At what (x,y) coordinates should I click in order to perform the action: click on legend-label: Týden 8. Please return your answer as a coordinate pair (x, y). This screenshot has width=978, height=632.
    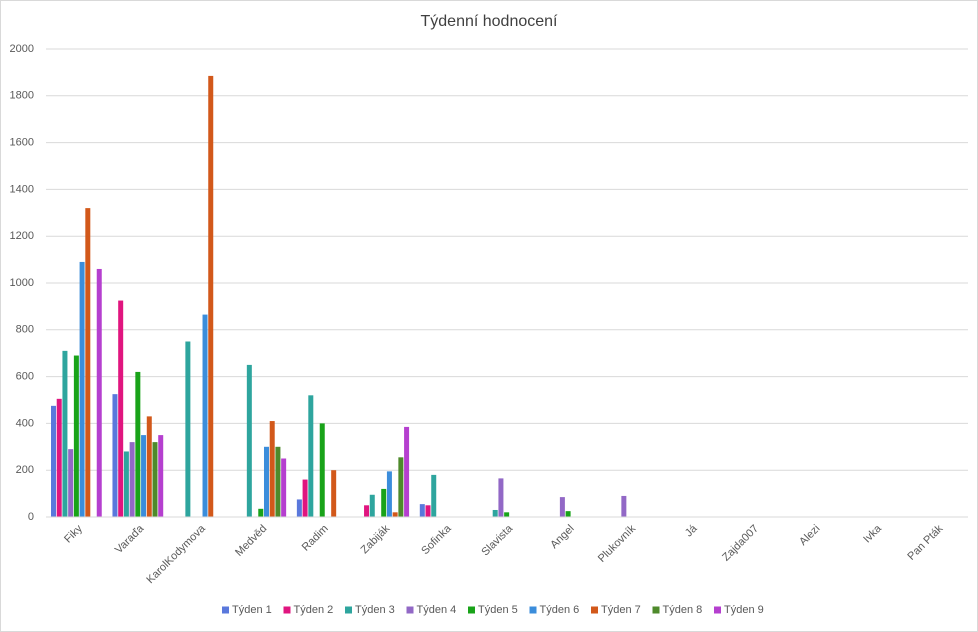
    Looking at the image, I should click on (683, 610).